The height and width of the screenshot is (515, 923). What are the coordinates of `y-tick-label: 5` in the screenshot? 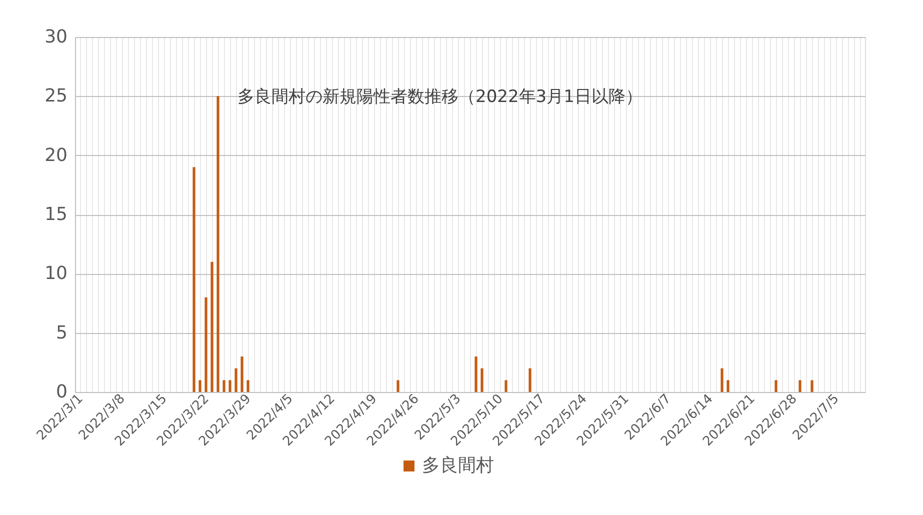 It's located at (62, 333).